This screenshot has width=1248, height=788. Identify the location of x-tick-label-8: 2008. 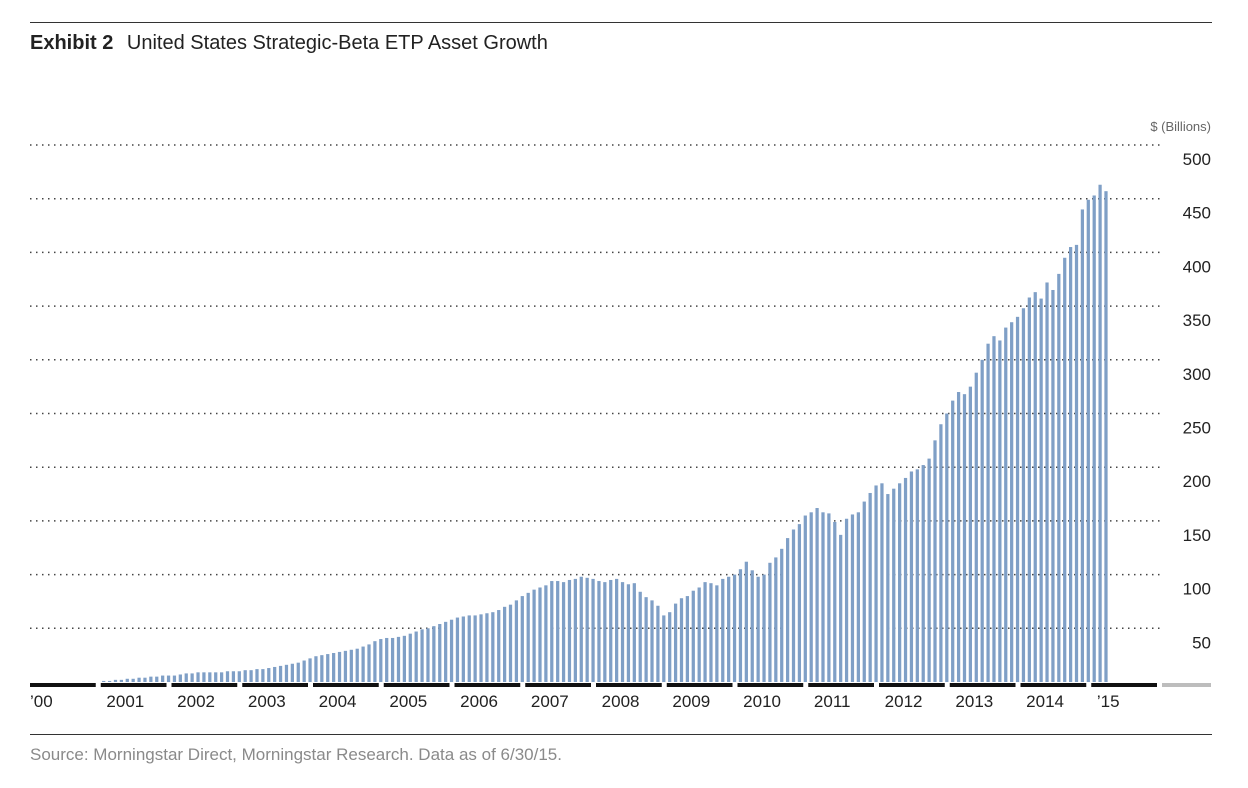
(621, 701).